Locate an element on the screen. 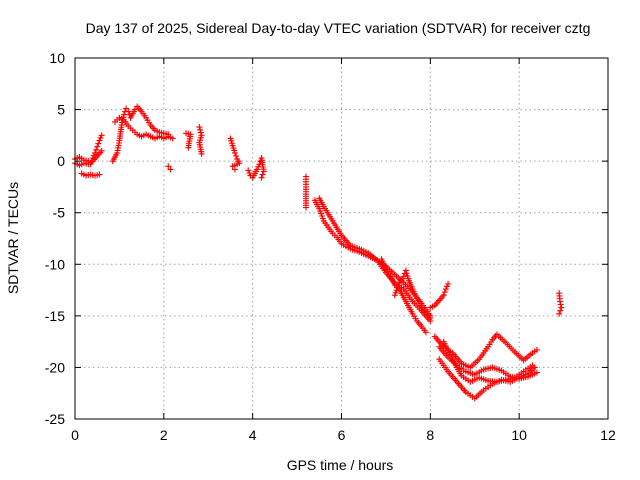  y-tick-label: -25 is located at coordinates (55, 419).